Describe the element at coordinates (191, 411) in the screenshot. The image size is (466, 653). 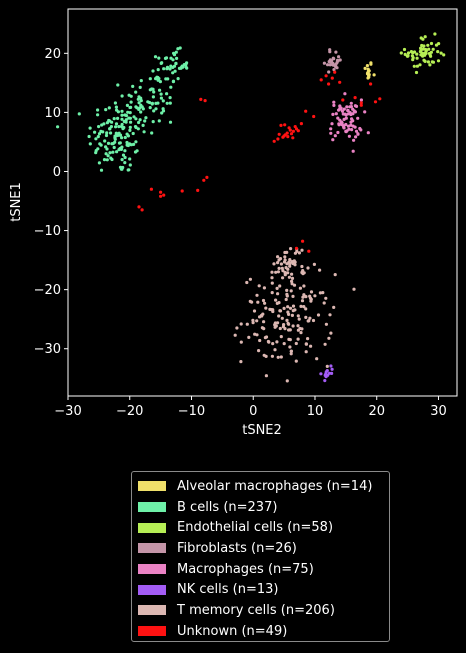
I see `x-tick-label: −10` at that location.